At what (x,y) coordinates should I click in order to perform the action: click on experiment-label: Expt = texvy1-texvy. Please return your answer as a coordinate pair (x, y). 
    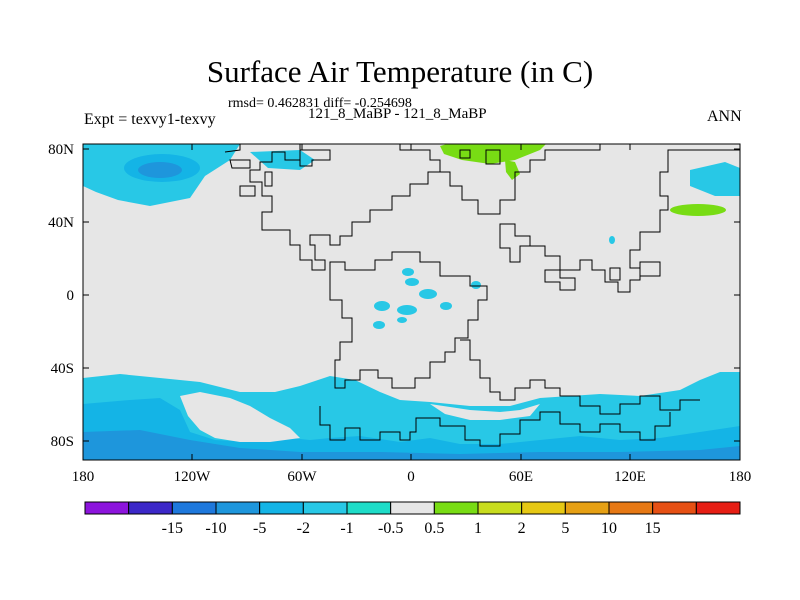
    Looking at the image, I should click on (150, 119).